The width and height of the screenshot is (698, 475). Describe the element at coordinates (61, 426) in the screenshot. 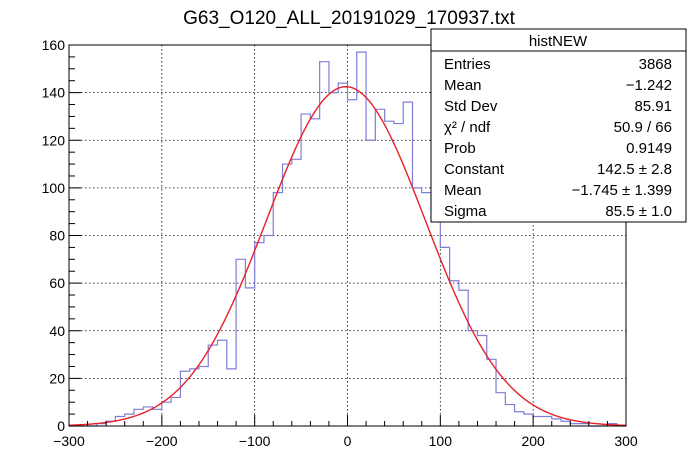

I see `y-tick-label: 0` at that location.